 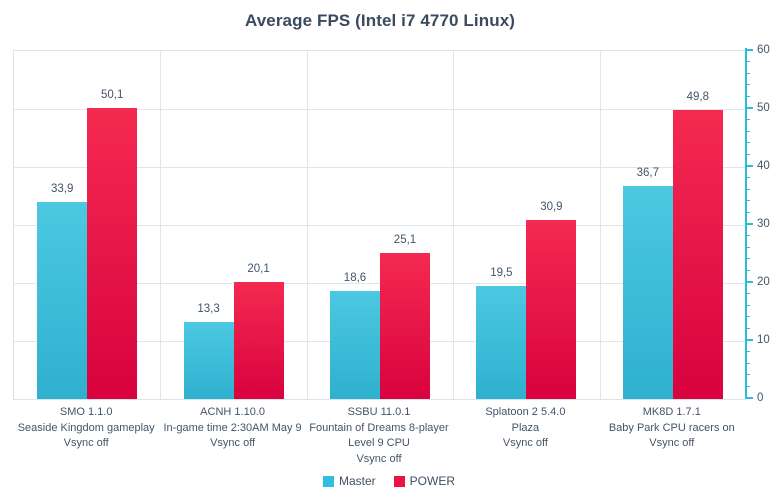 What do you see at coordinates (232, 412) in the screenshot?
I see `category-label-line: ACNH 1.10.0` at bounding box center [232, 412].